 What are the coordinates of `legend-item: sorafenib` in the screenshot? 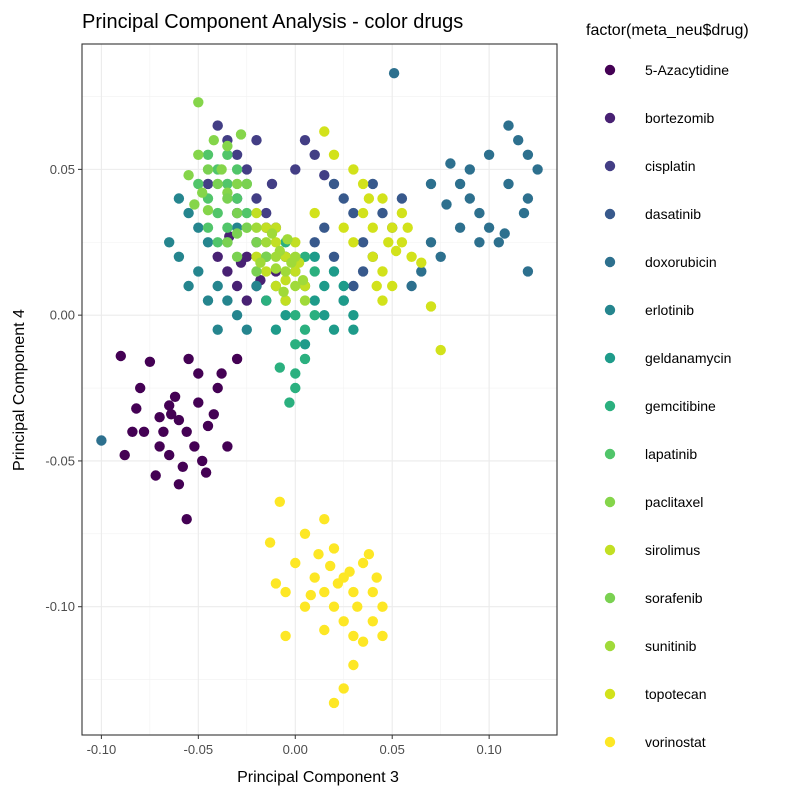 It's located at (653, 598).